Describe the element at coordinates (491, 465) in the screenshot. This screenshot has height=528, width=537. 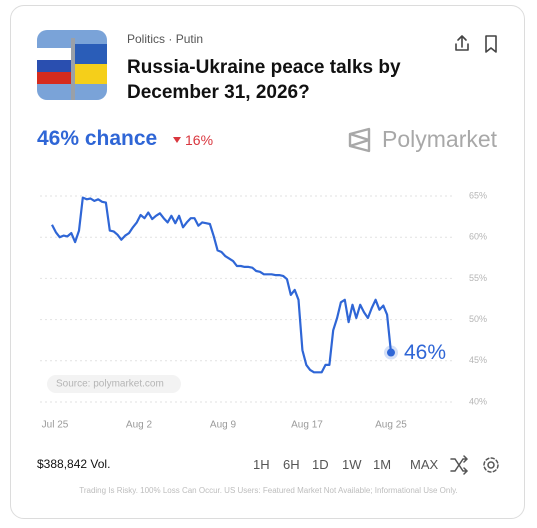
I see `settings-icon` at that location.